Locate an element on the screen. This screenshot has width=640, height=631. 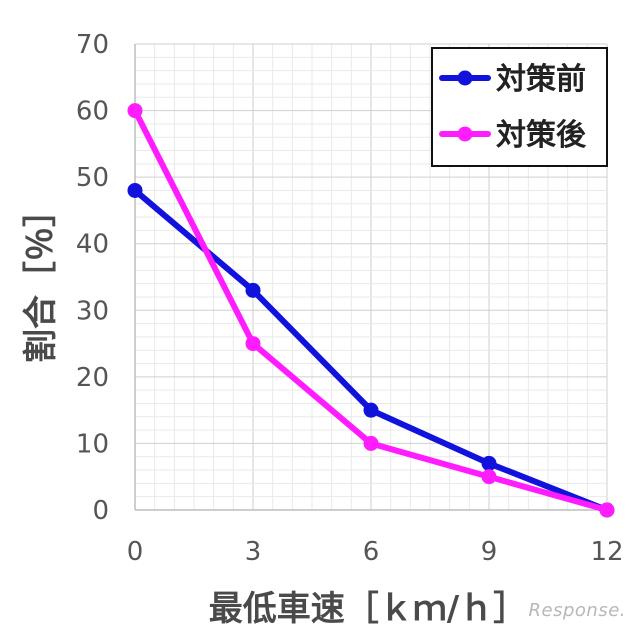
y-tick-label: 60 is located at coordinates (92, 112).